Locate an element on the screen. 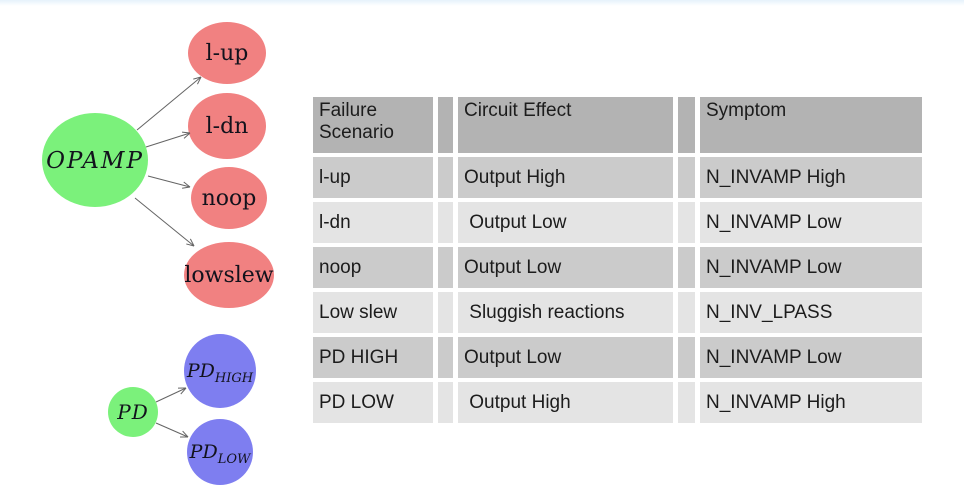 The height and width of the screenshot is (492, 964). pd-high-base: PD is located at coordinates (200, 371).